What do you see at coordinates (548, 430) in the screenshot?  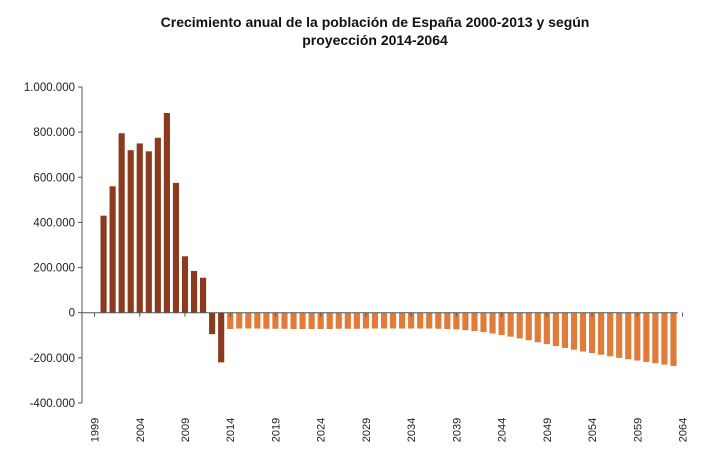 I see `x-tick-label: 2049` at bounding box center [548, 430].